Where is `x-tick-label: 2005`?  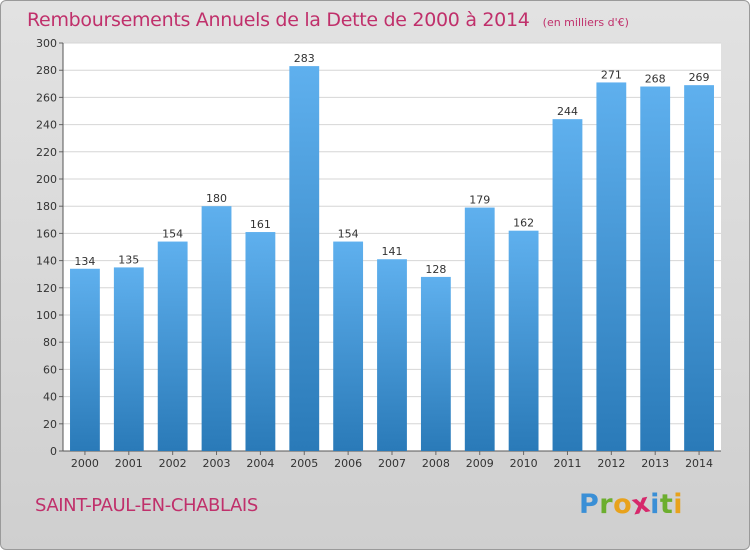
x-tick-label: 2005 is located at coordinates (304, 463).